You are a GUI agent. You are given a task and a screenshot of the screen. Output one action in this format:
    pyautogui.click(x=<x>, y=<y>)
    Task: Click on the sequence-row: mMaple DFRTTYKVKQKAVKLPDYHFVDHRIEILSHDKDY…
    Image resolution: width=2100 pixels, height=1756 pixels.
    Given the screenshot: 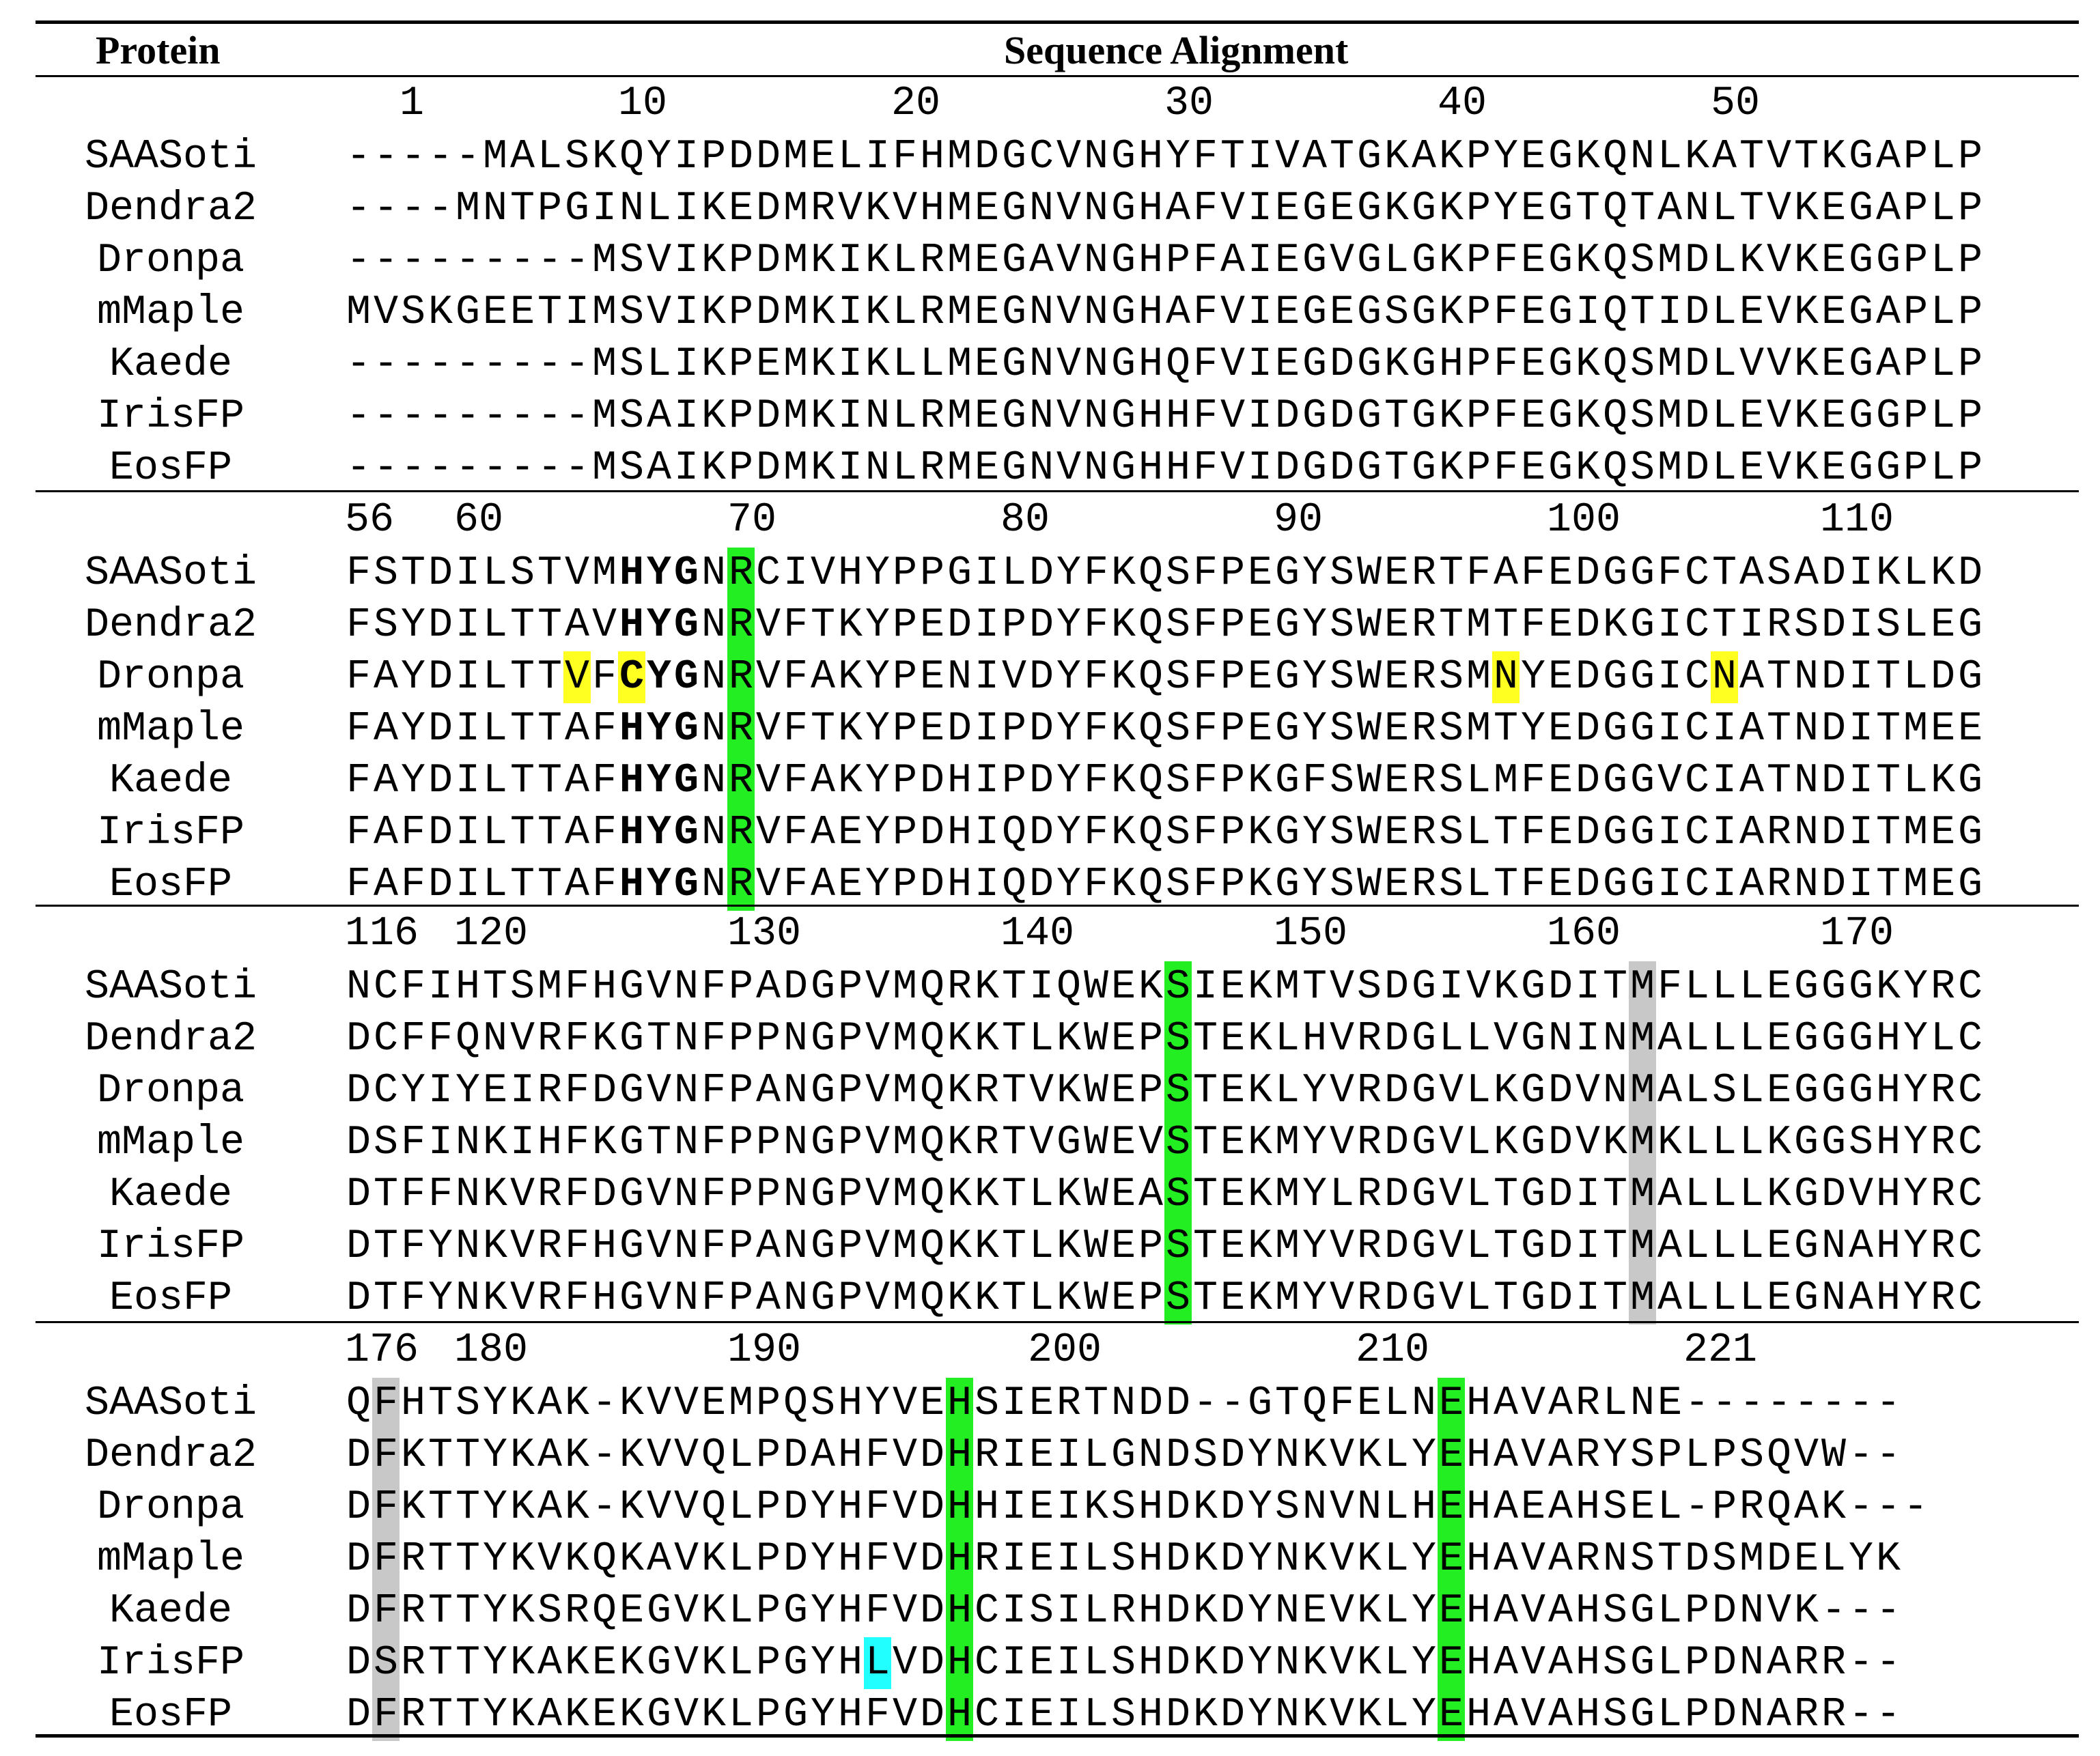 What is the action you would take?
    pyautogui.click(x=1050, y=1559)
    